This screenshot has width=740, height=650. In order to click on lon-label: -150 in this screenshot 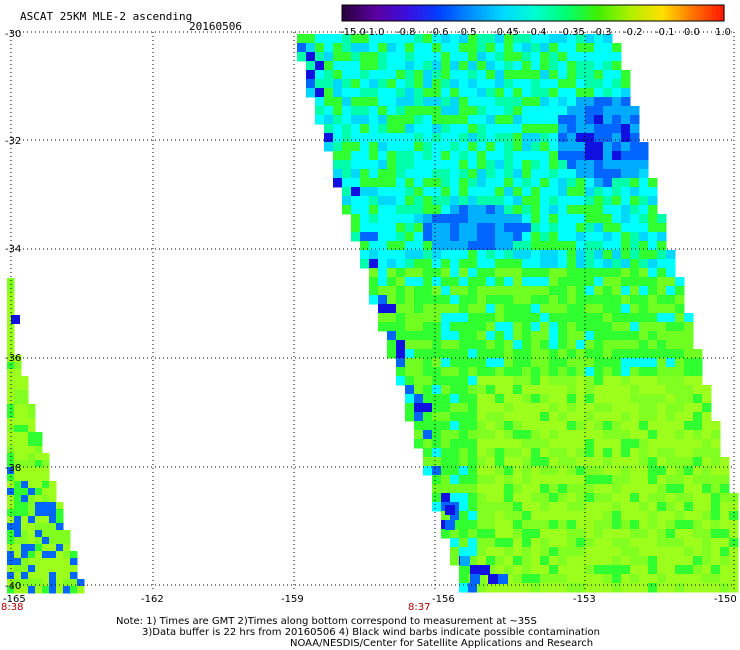, I will do `click(725, 599)`.